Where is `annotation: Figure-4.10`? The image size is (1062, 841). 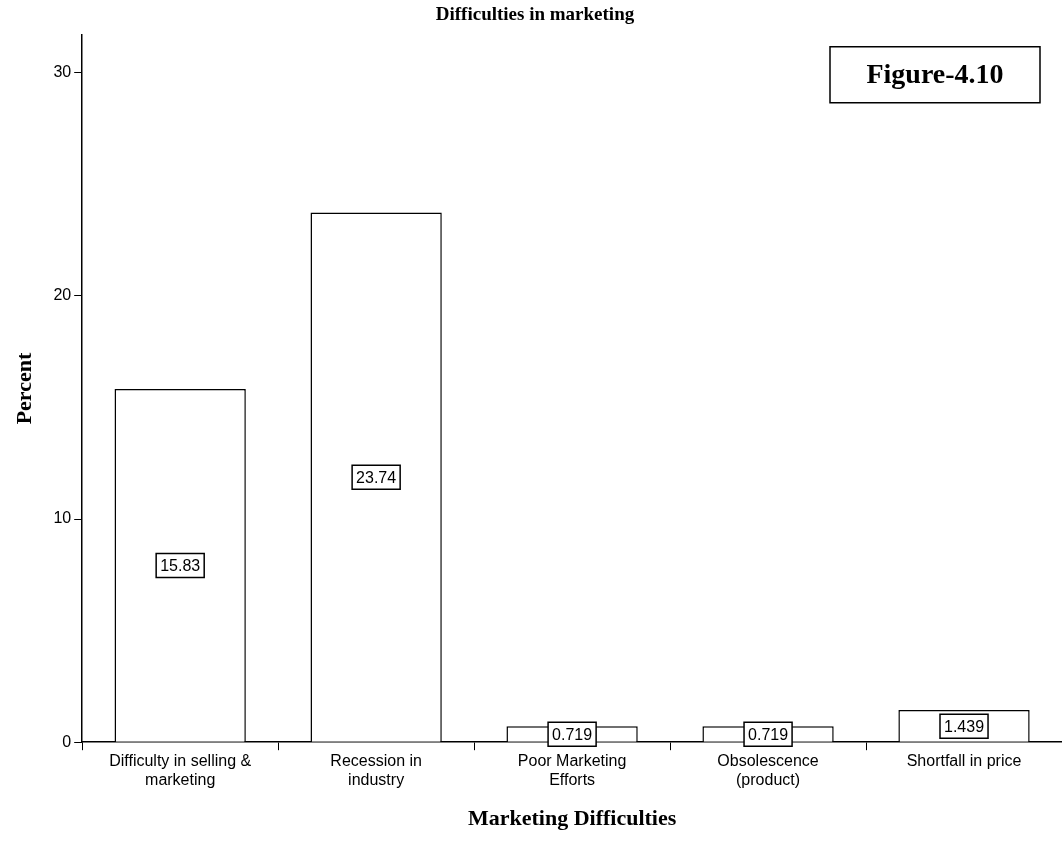 annotation: Figure-4.10 is located at coordinates (935, 74).